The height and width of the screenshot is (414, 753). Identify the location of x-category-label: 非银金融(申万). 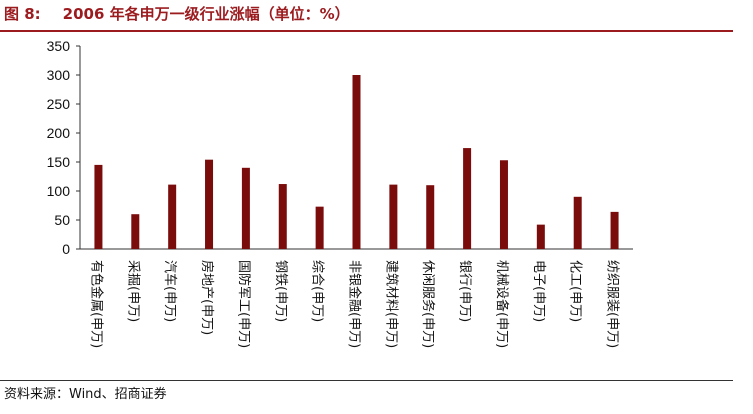
(355, 304).